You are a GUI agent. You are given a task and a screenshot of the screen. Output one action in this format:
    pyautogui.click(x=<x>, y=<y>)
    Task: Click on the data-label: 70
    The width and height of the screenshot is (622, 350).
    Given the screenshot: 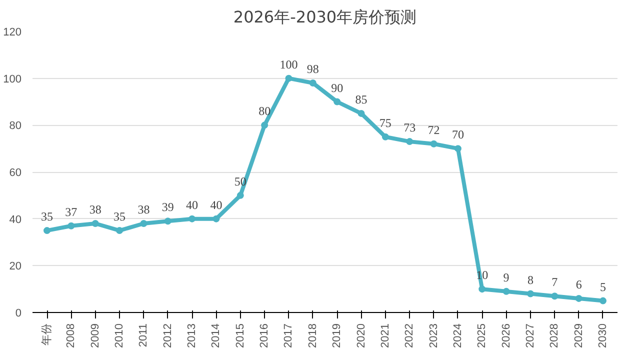 What is the action you would take?
    pyautogui.click(x=458, y=135)
    